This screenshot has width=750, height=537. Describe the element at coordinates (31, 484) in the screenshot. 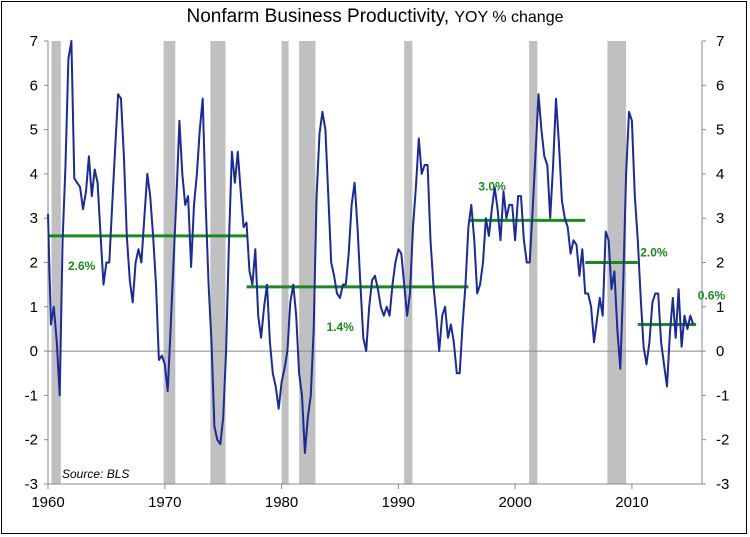

I see `y-tick-label-left: -3` at that location.